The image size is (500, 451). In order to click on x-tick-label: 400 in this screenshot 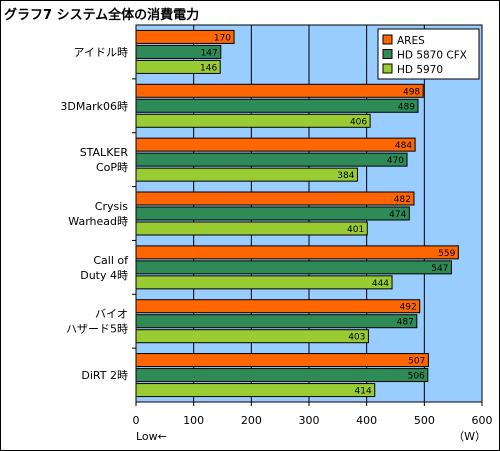, I will do `click(366, 420)`.